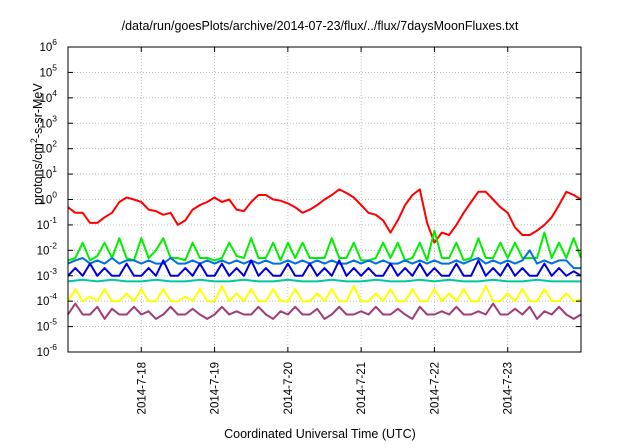  Describe the element at coordinates (435, 388) in the screenshot. I see `x-tick-label: 2014-7-22` at that location.